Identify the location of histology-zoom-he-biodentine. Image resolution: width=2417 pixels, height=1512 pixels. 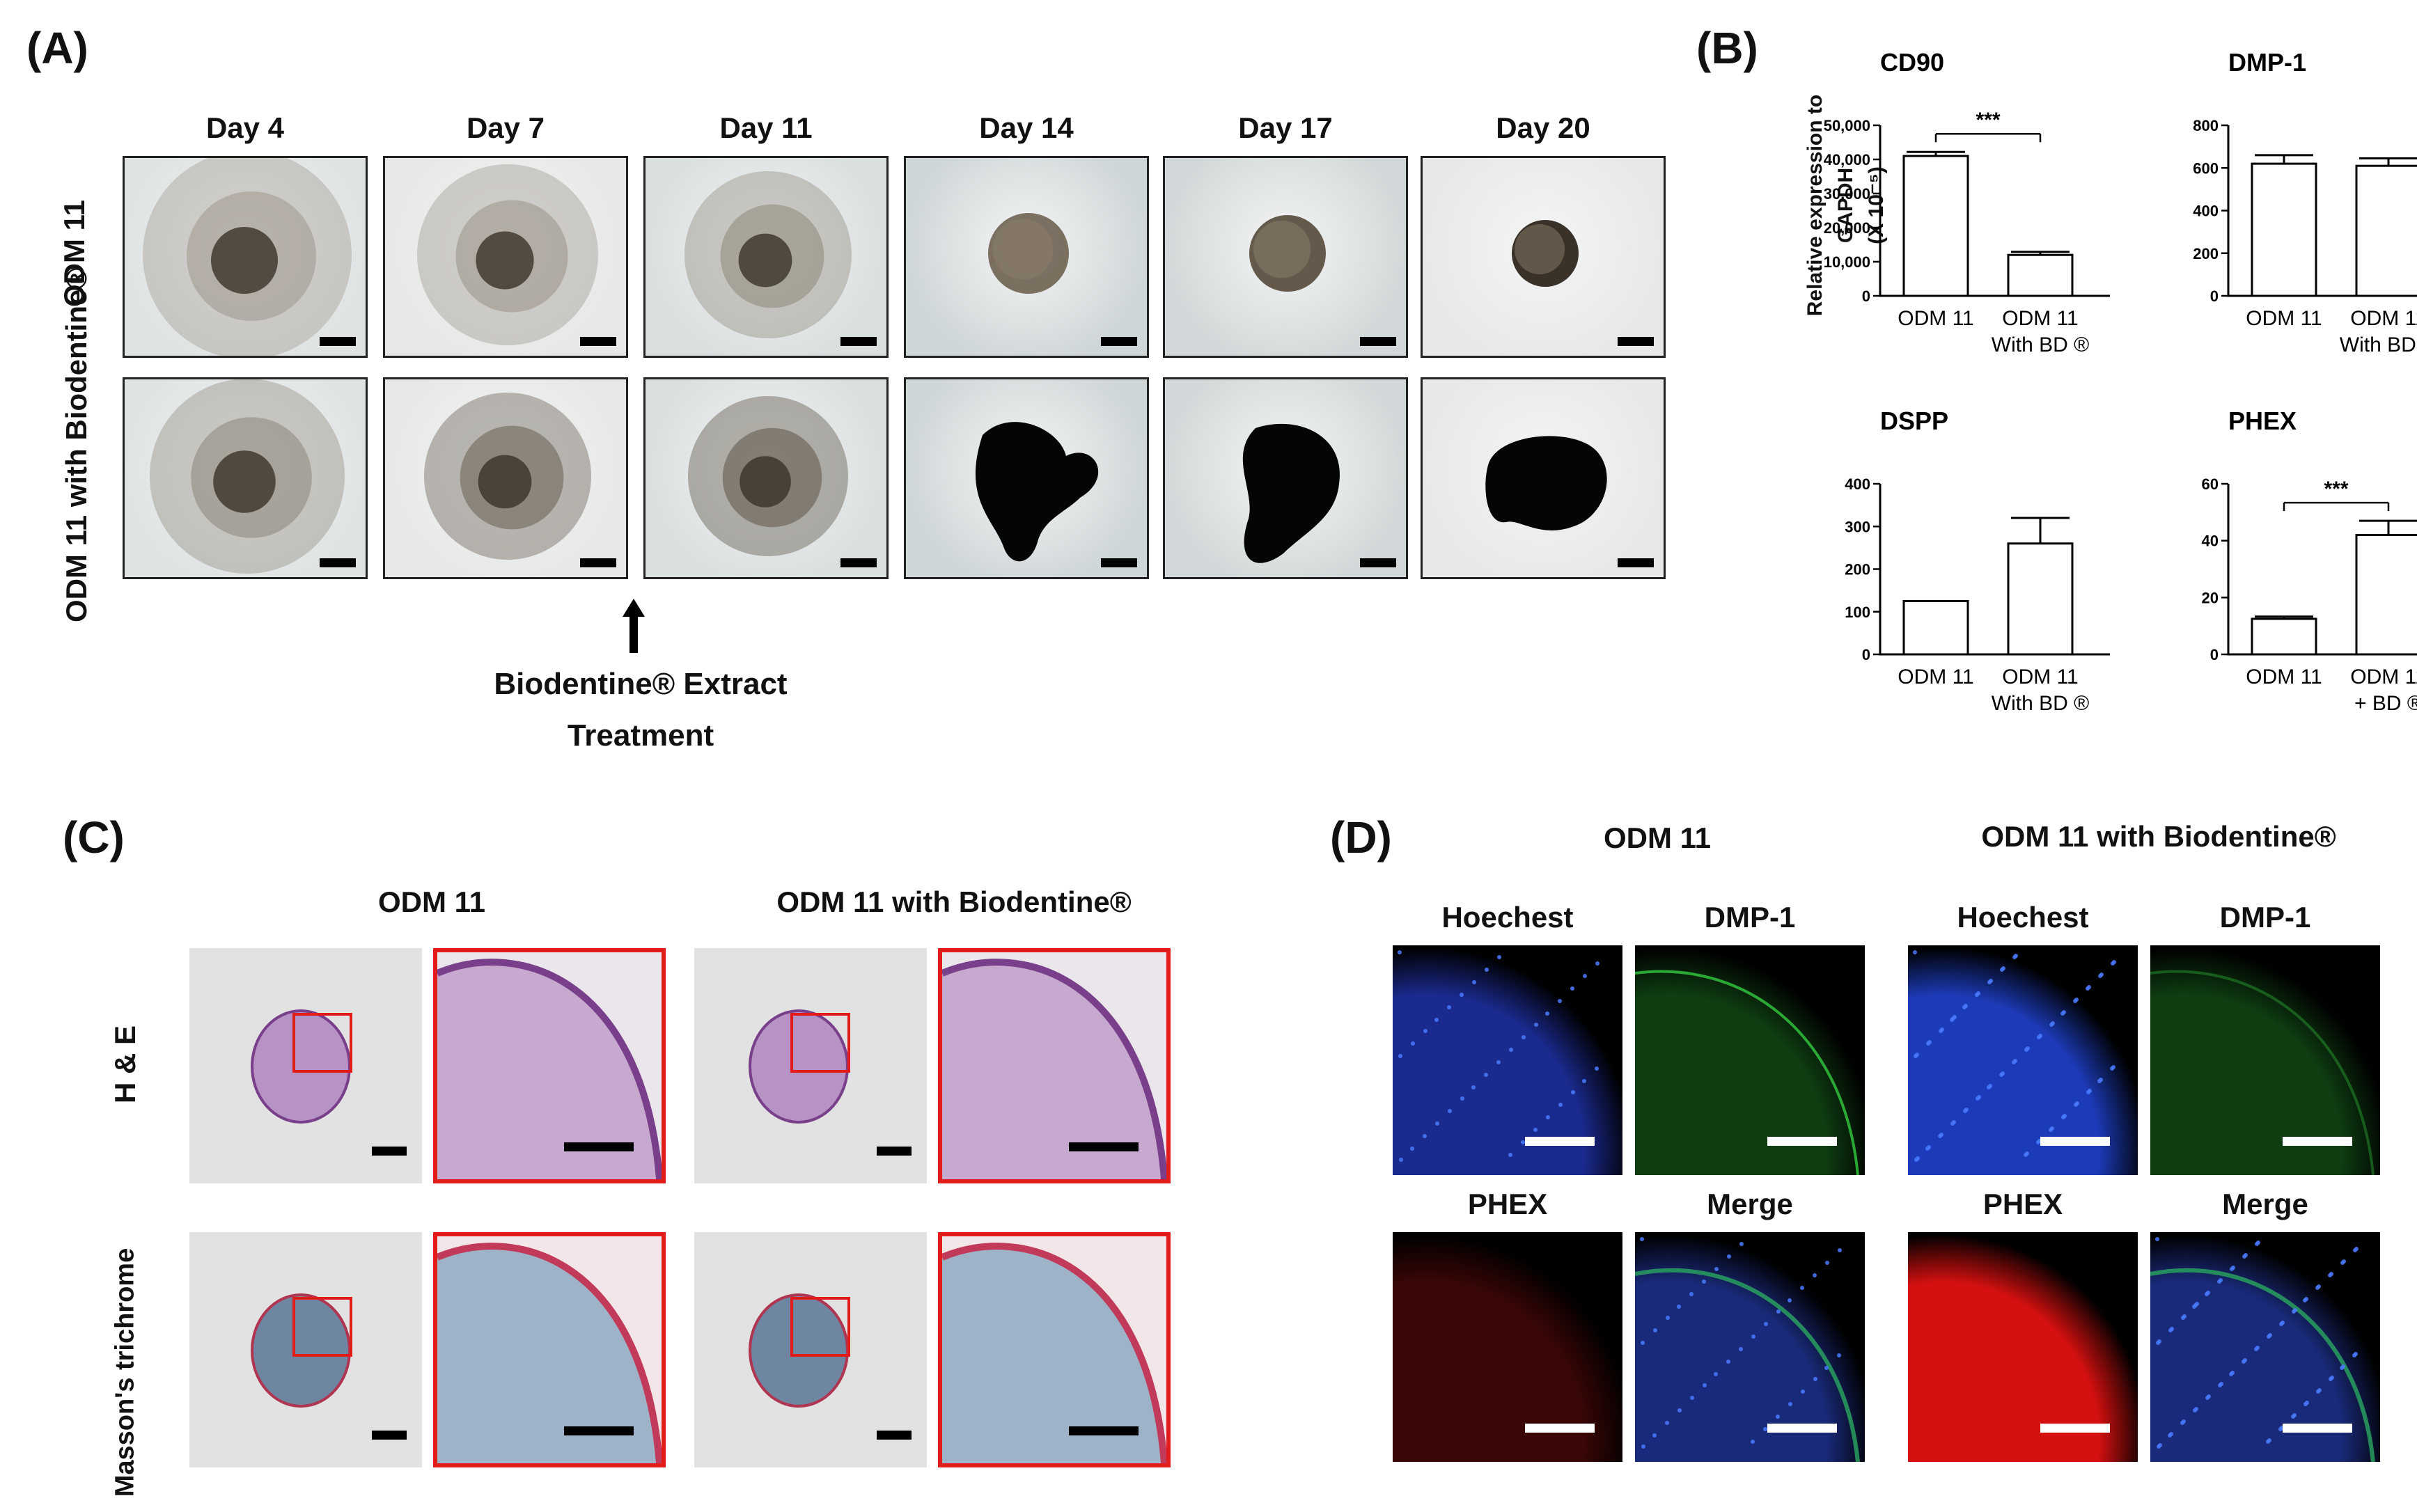
(1054, 1065).